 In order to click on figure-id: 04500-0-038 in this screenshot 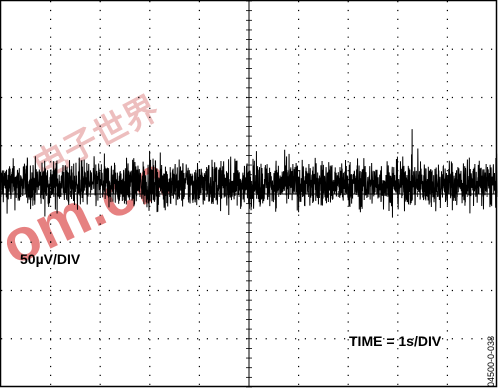, I will do `click(491, 361)`.